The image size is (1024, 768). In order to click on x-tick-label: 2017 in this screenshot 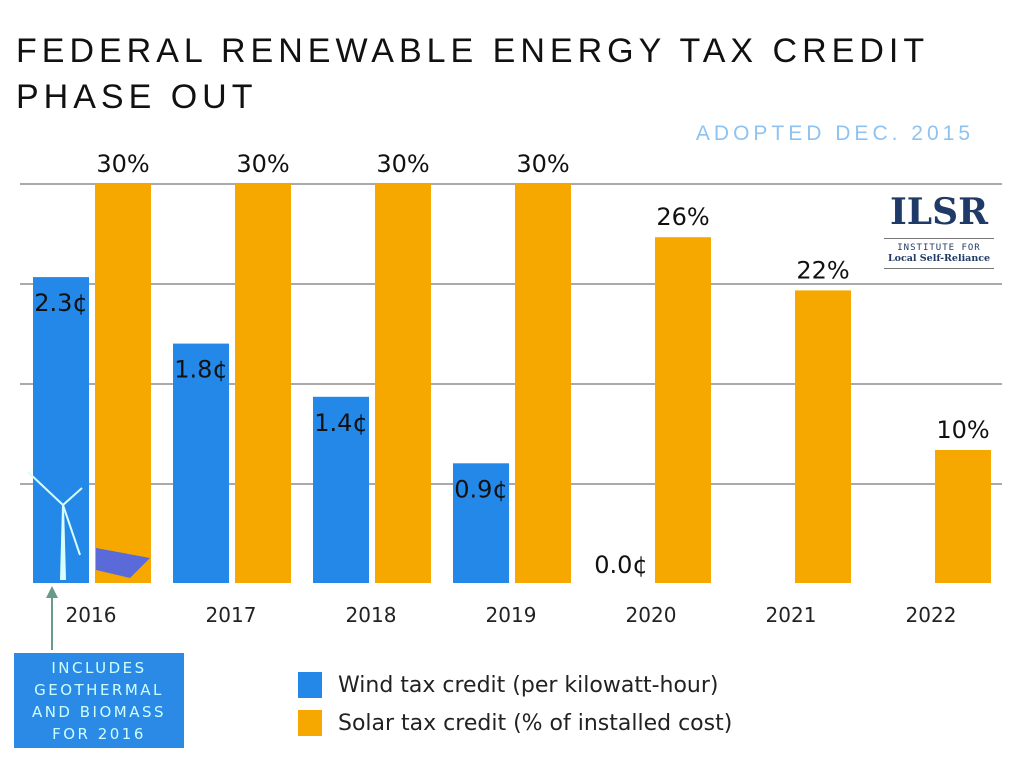, I will do `click(231, 615)`.